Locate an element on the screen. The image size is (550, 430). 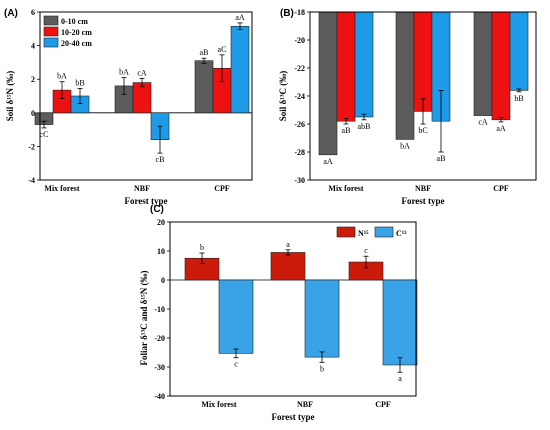
y-tick-label: 20 is located at coordinates (161, 222).